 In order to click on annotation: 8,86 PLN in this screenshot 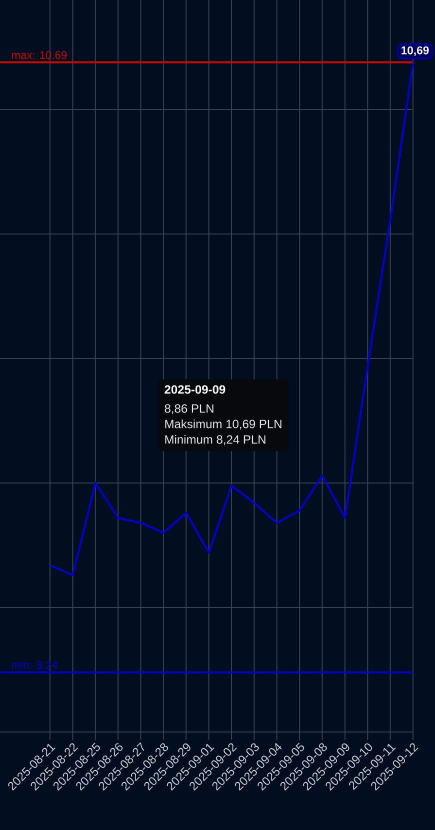, I will do `click(189, 409)`.